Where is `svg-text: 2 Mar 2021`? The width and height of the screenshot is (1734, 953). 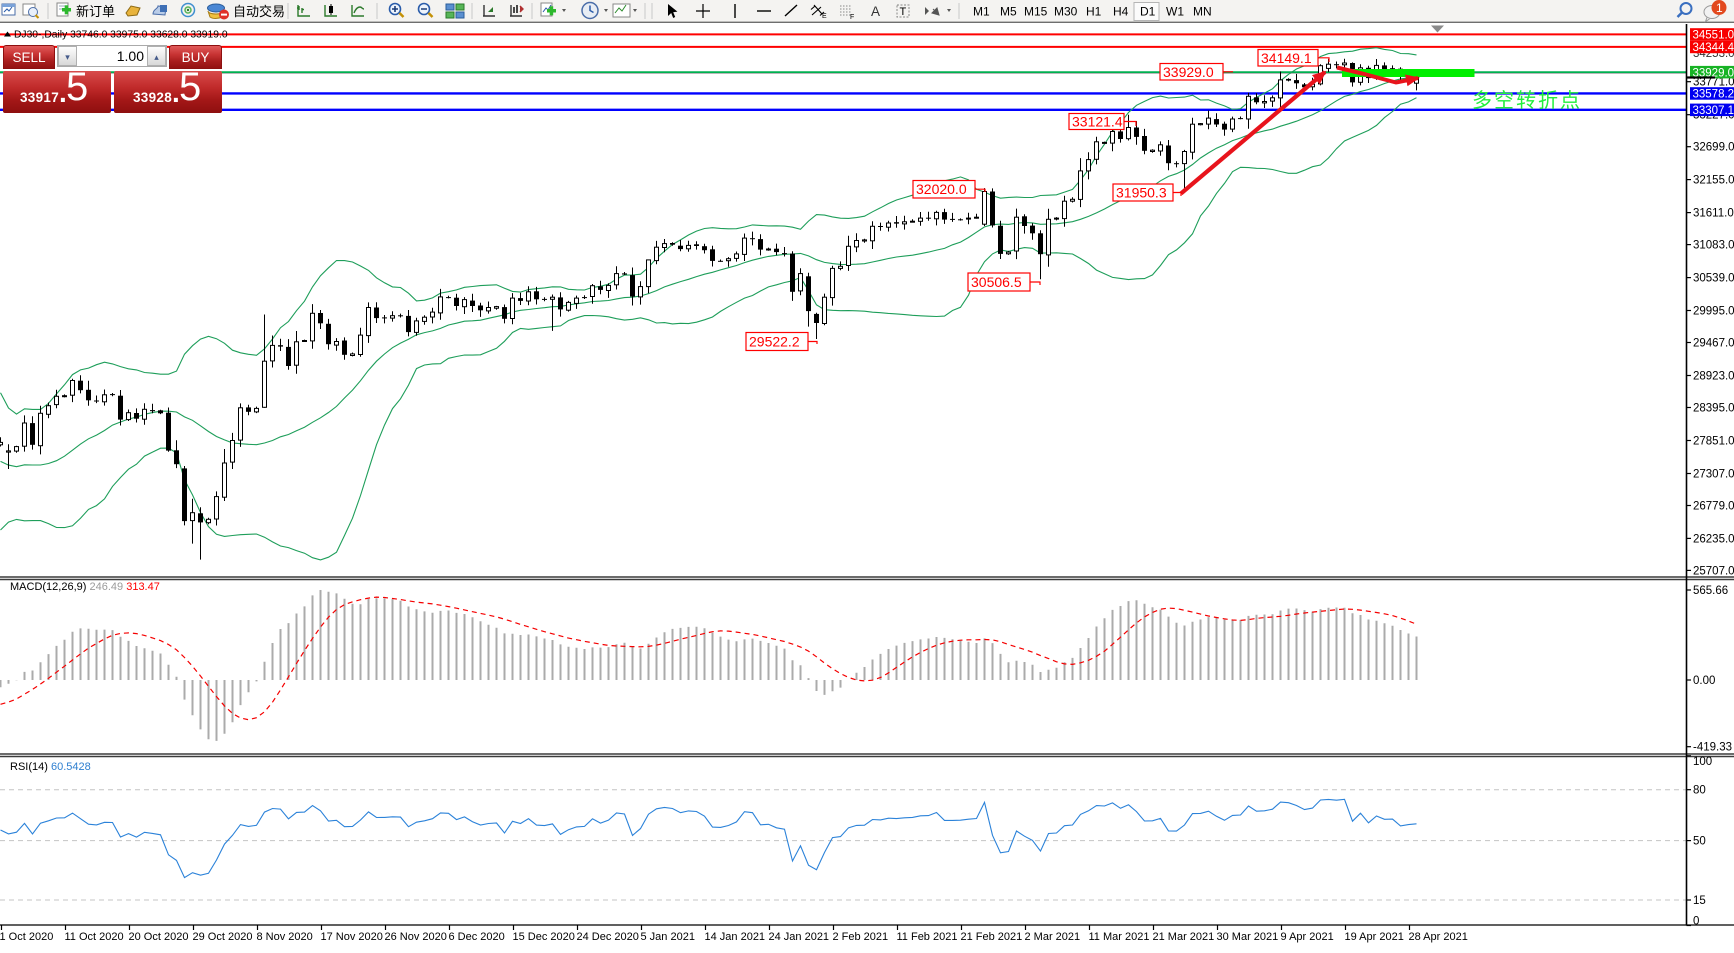
svg-text: 2 Mar 2021 is located at coordinates (1053, 937).